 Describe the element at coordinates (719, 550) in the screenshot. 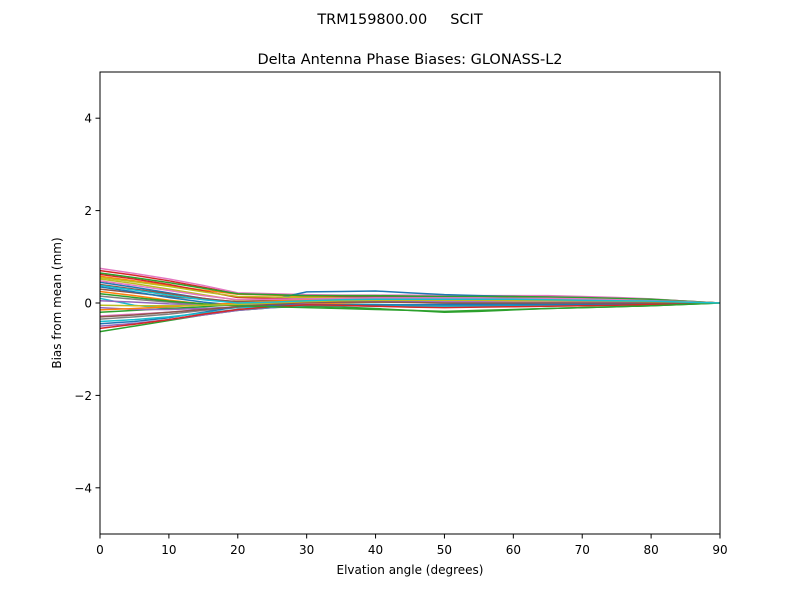

I see `x-tick-label: 90` at that location.